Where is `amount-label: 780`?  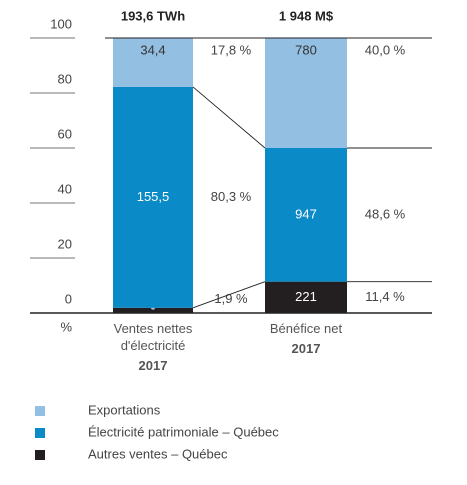 amount-label: 780 is located at coordinates (306, 49).